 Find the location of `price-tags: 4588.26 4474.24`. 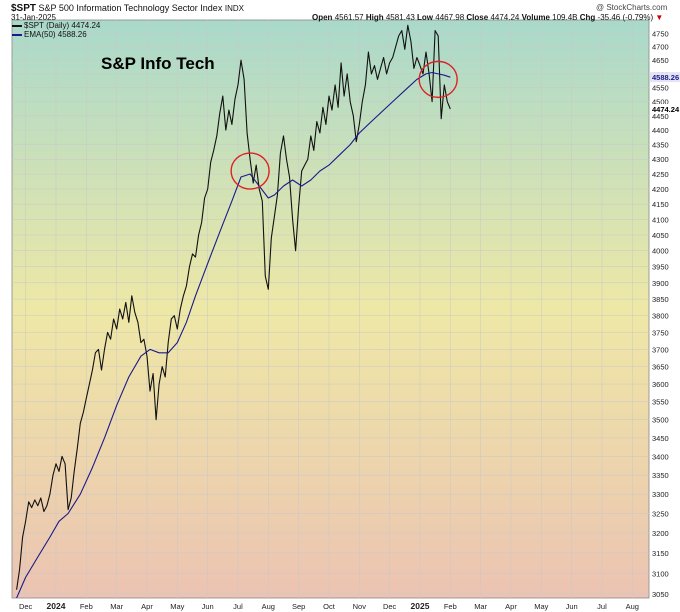

price-tags: 4588.26 4474.24 is located at coordinates (665, 93).